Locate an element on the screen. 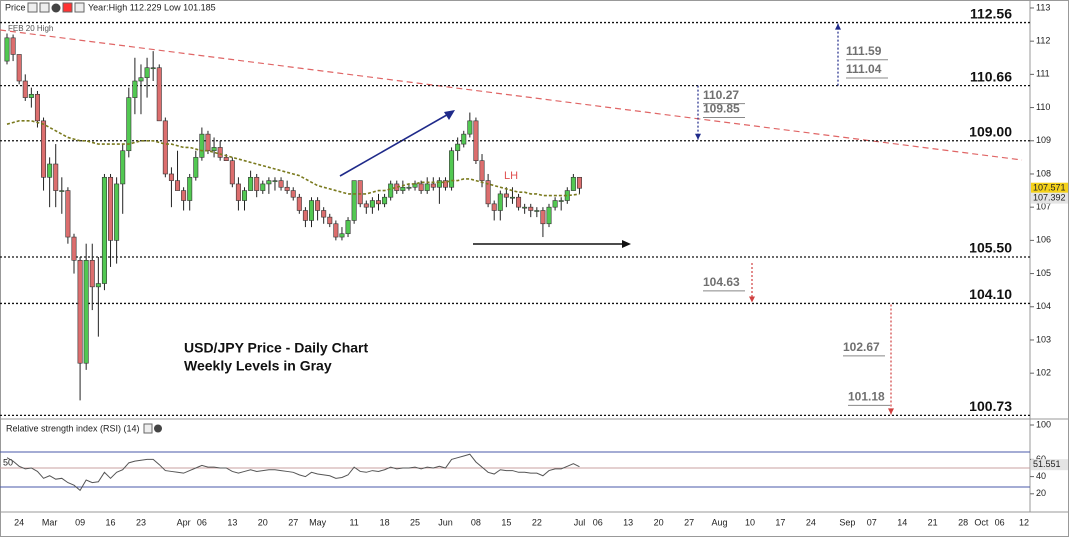  price-tag-label: 107.392 is located at coordinates (1049, 198).